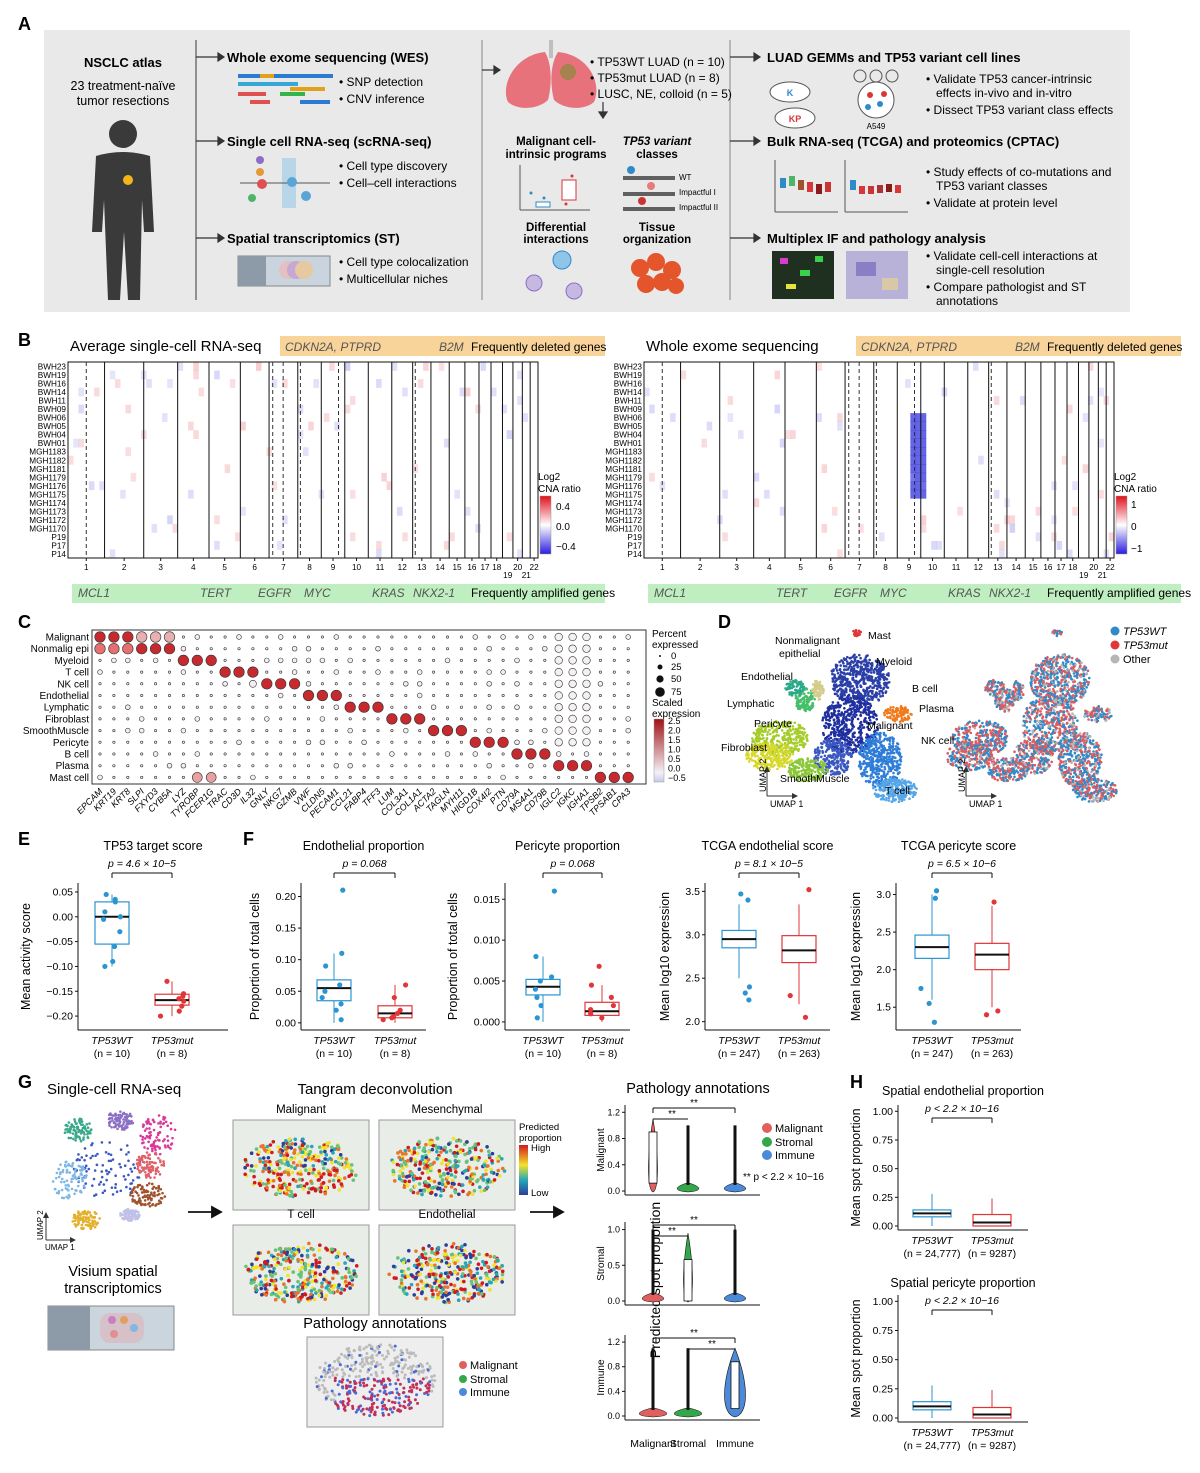  What do you see at coordinates (539, 1127) in the screenshot?
I see `pred-legend-title1: Predicted` at bounding box center [539, 1127].